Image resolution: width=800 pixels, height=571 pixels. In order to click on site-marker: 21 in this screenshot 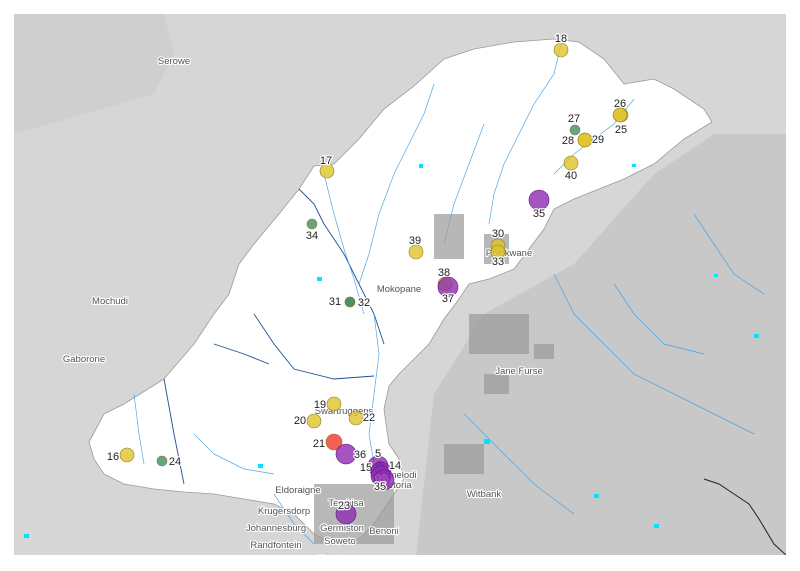, I will do `click(327, 442)`.